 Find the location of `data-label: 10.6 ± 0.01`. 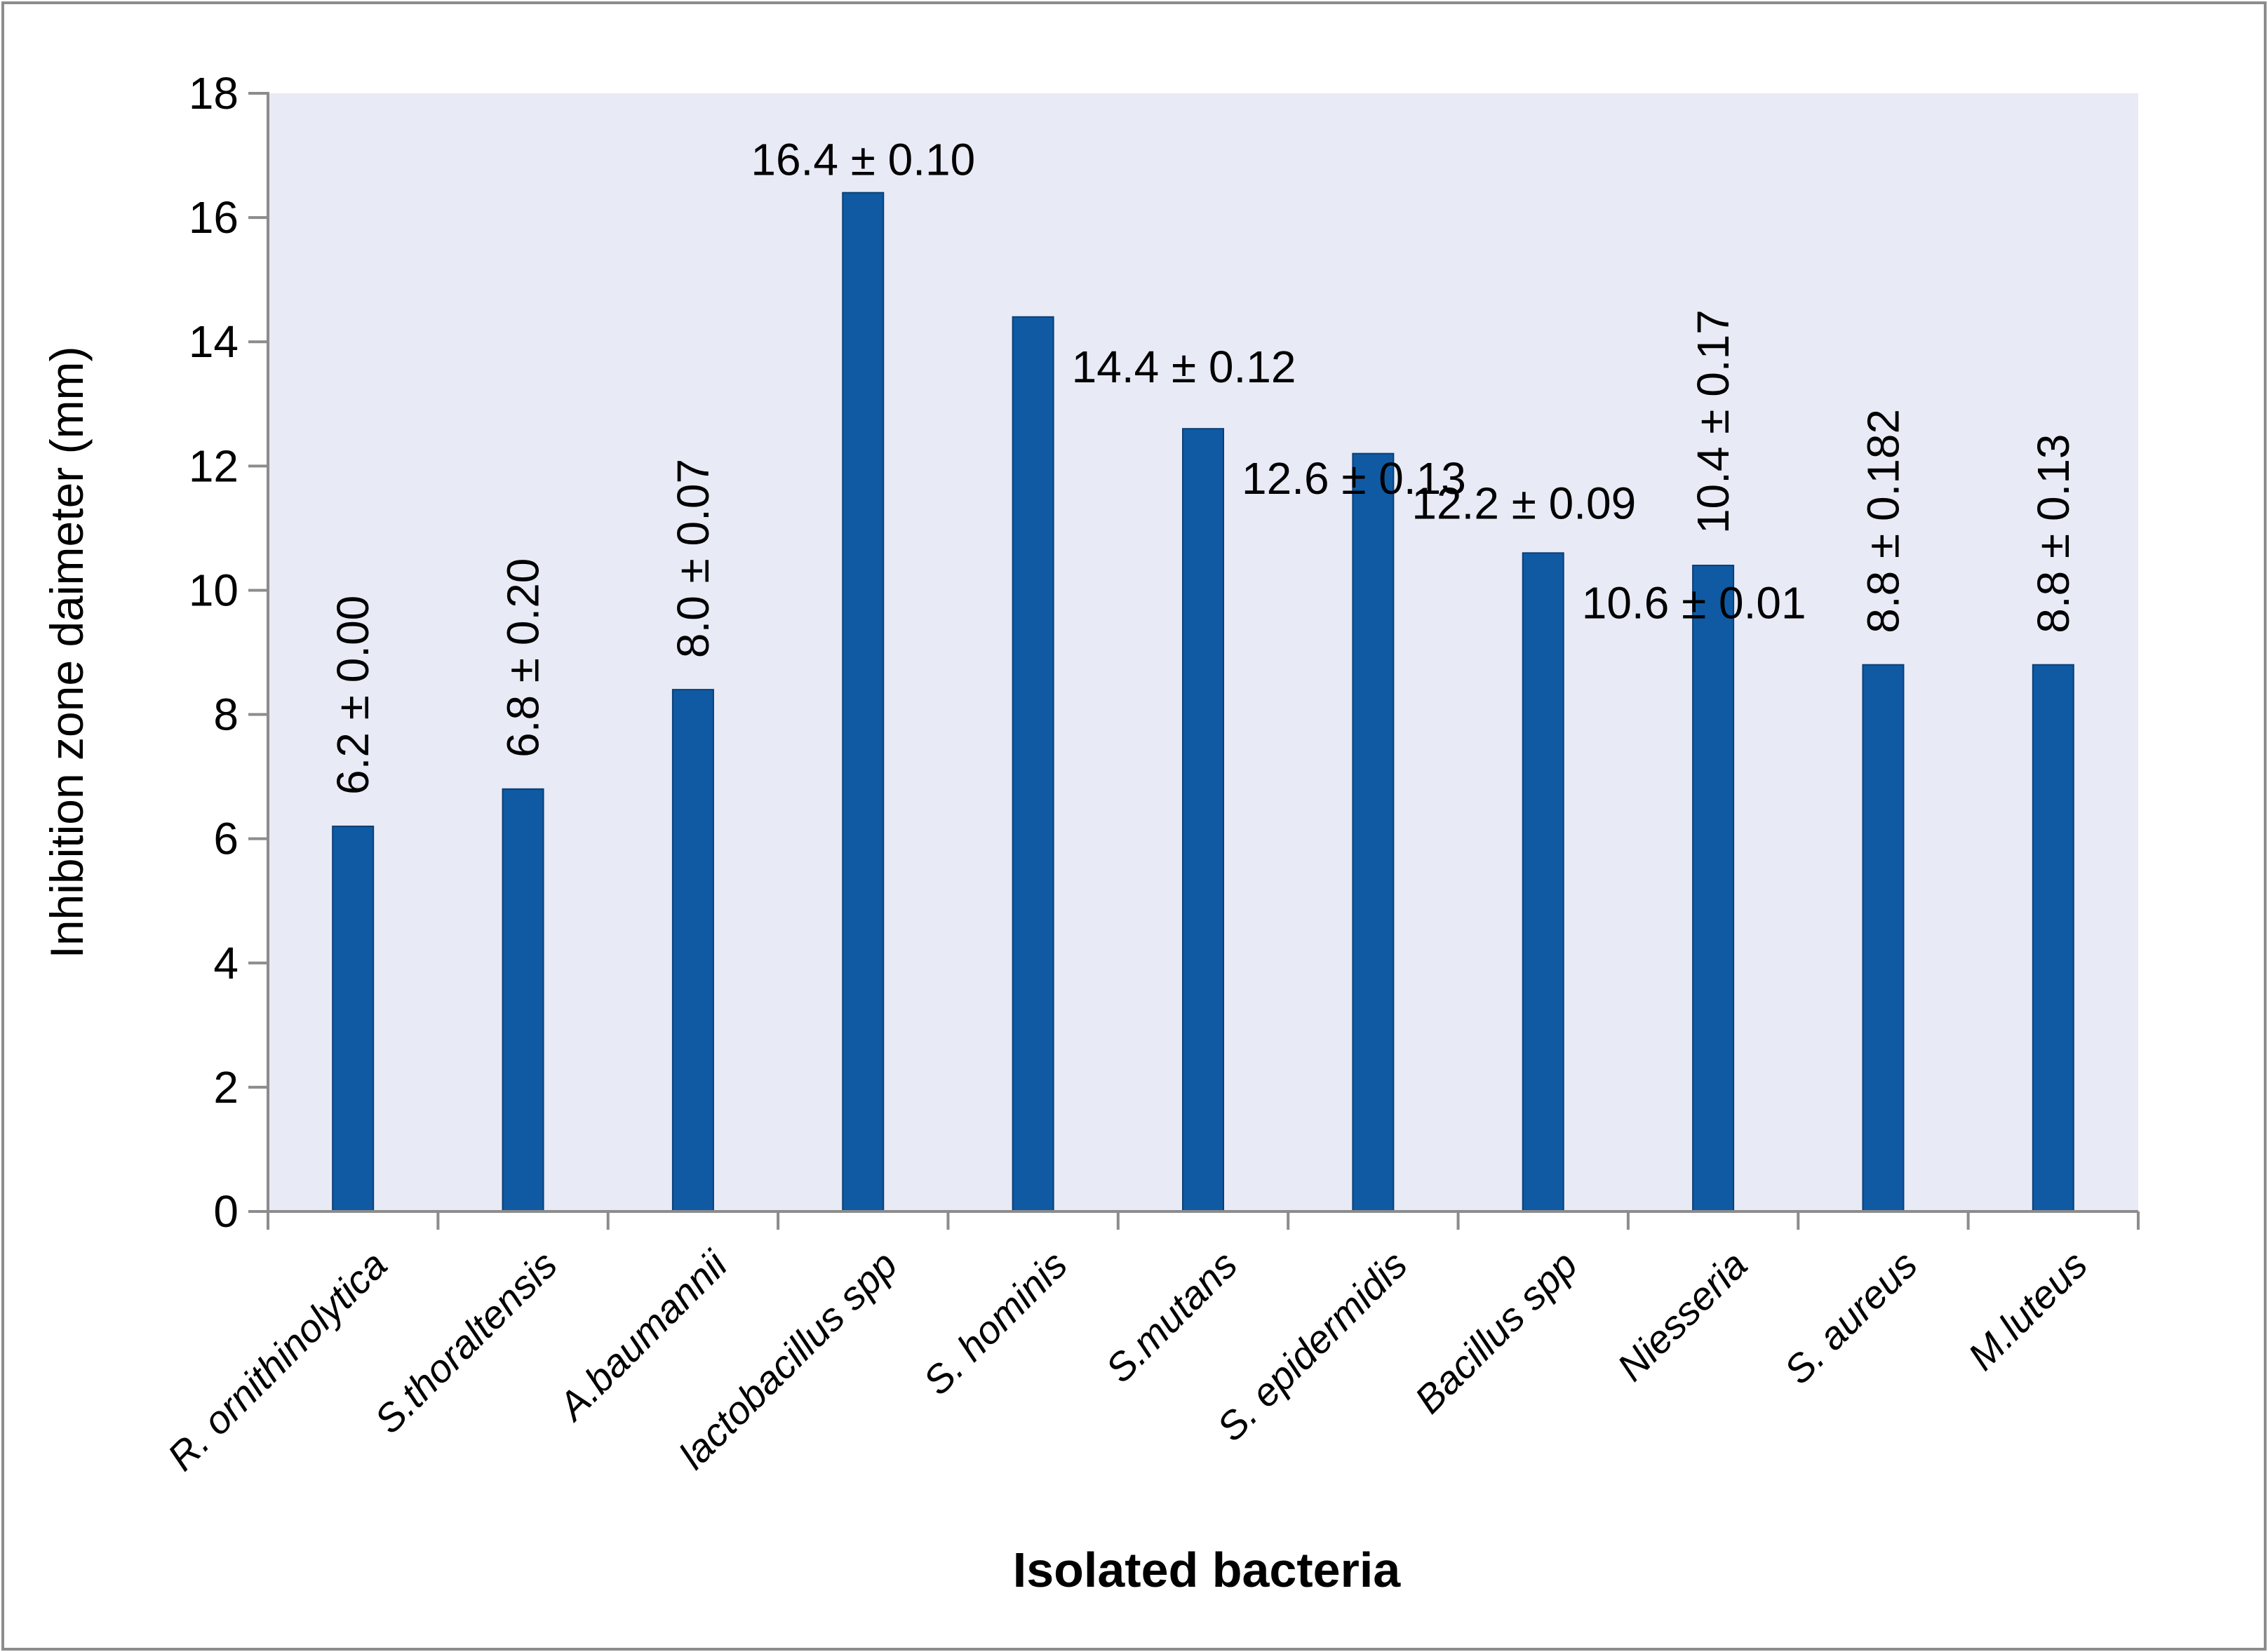

data-label: 10.6 ± 0.01 is located at coordinates (1694, 602).